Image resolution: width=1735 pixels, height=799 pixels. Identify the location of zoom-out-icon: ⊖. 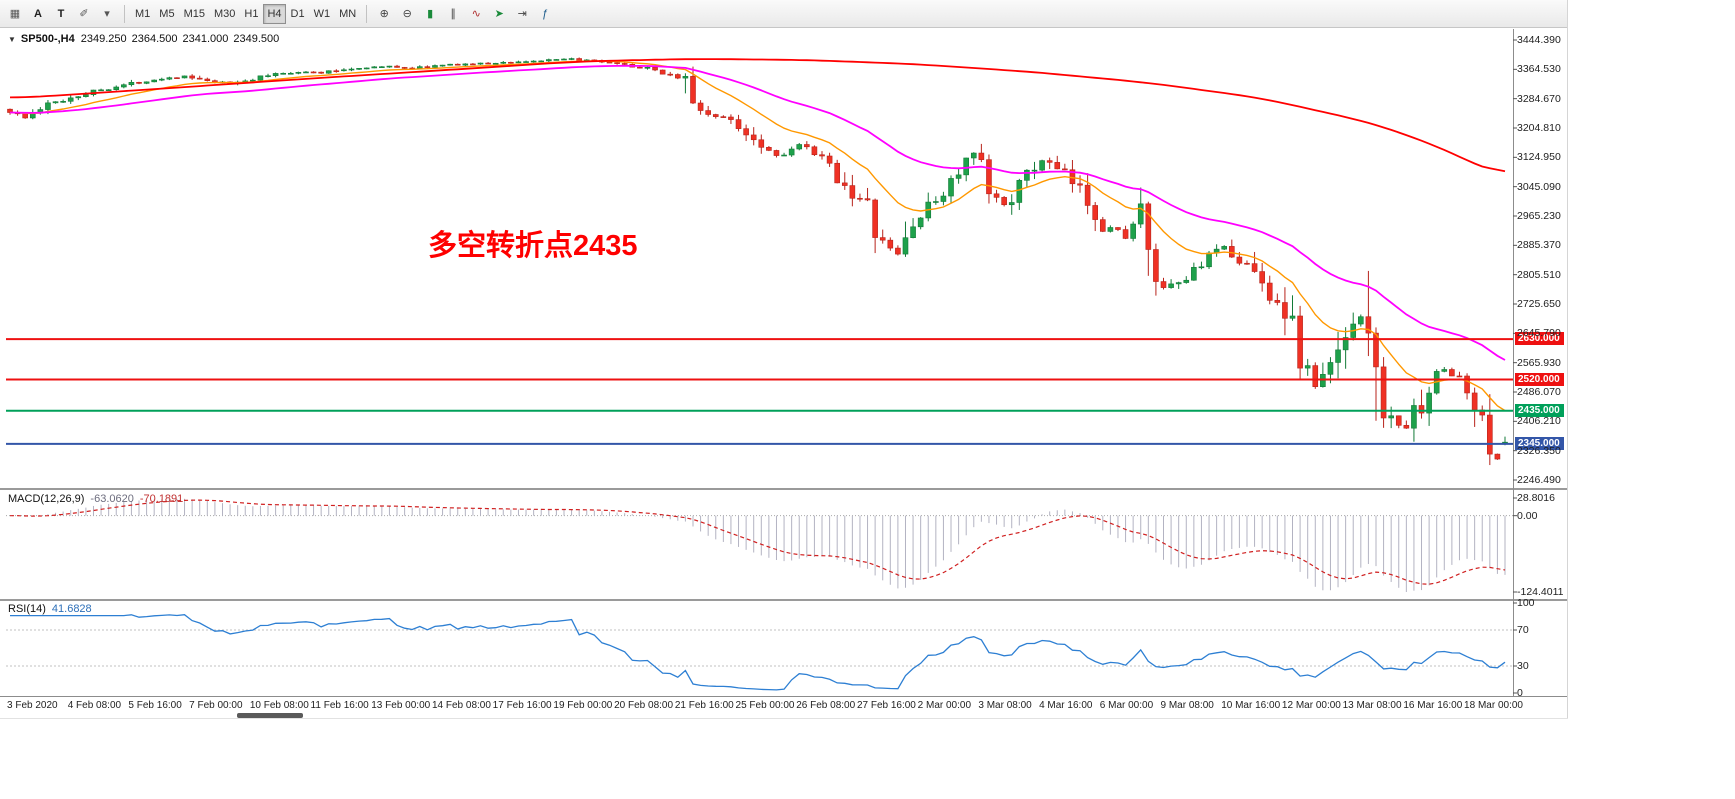
(407, 14).